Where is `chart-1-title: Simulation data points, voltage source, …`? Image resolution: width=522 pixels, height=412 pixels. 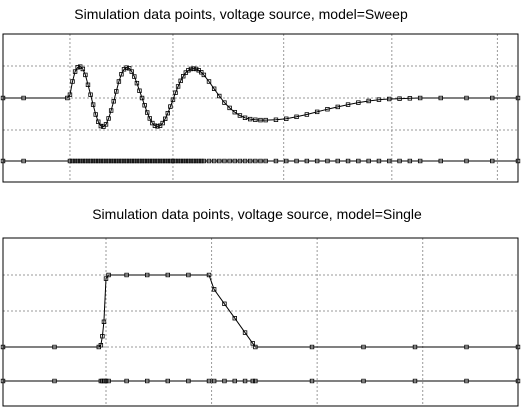 chart-1-title: Simulation data points, voltage source, … is located at coordinates (241, 14).